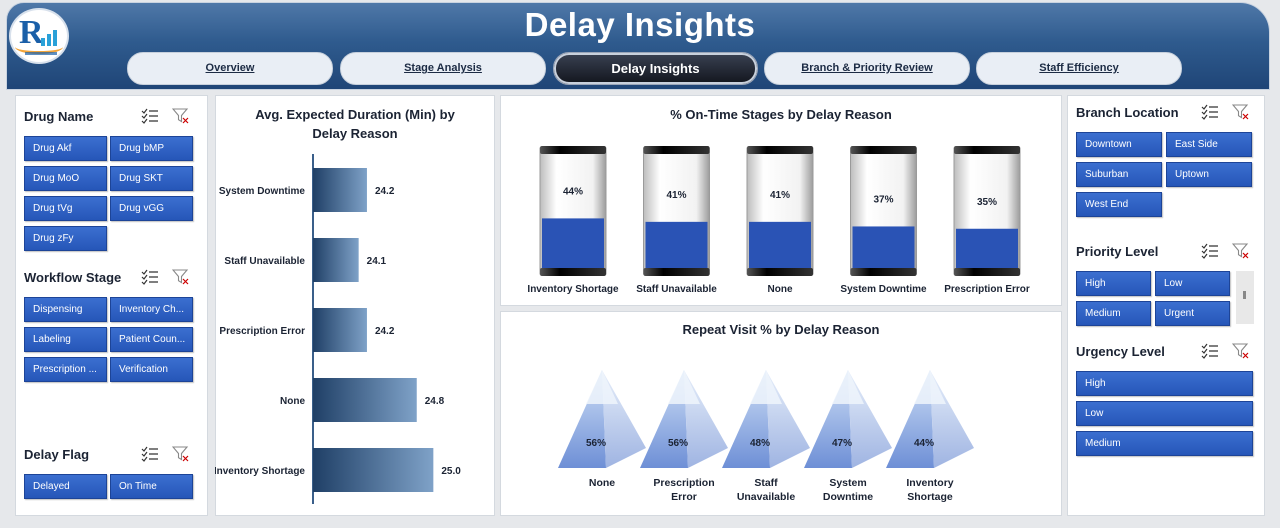  What do you see at coordinates (676, 150) in the screenshot?
I see `gauge-top-cap-staff-unavailable` at bounding box center [676, 150].